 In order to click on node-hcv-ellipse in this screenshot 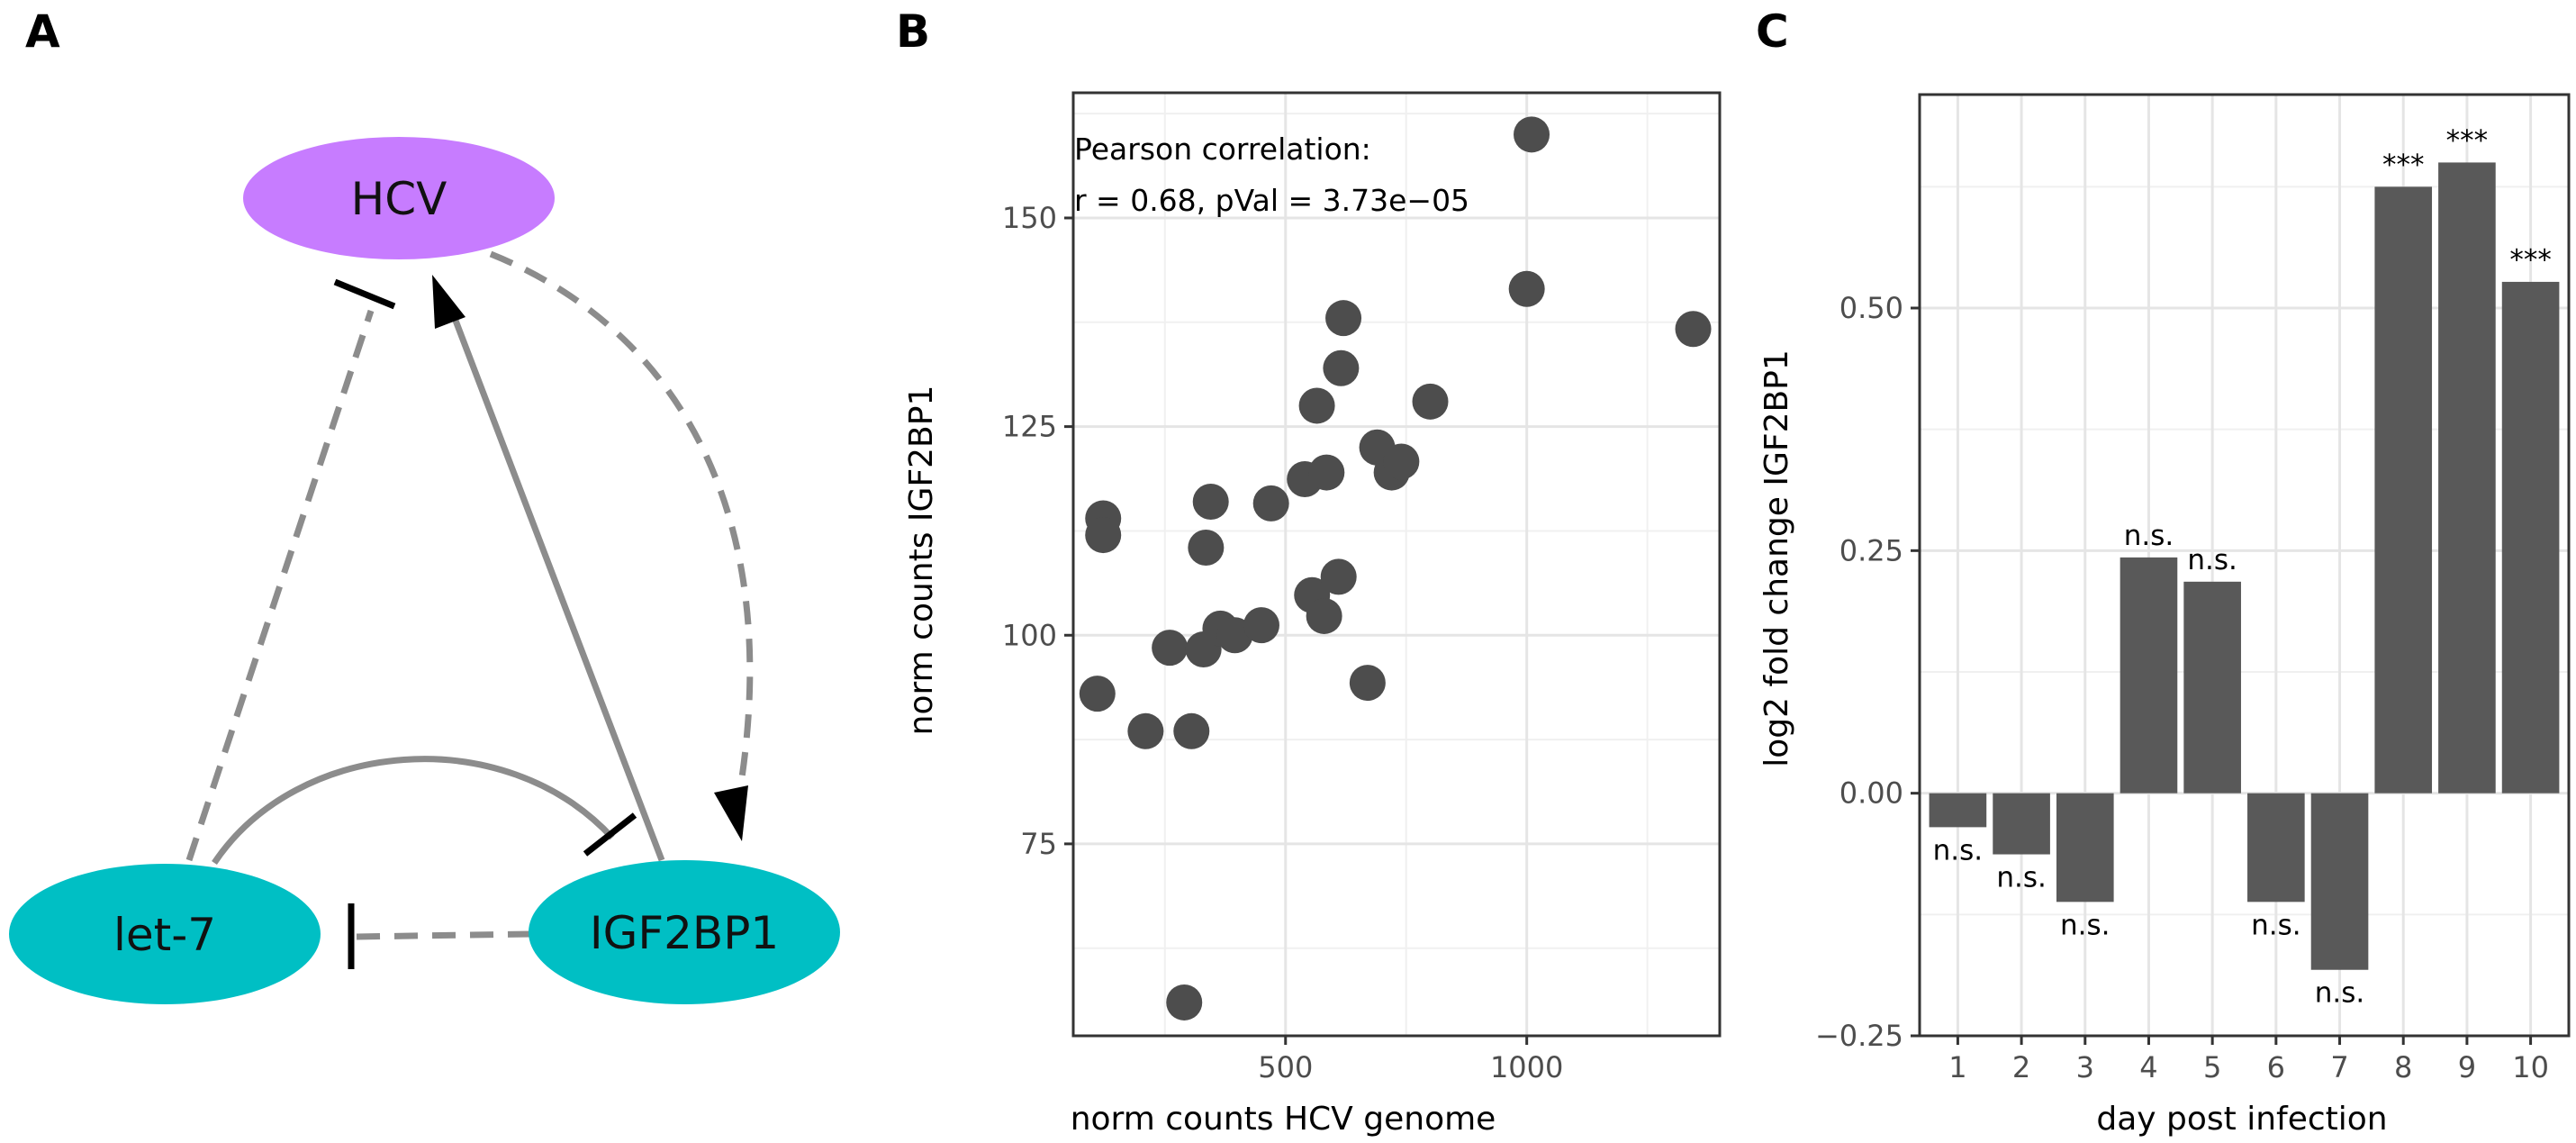, I will do `click(399, 198)`.